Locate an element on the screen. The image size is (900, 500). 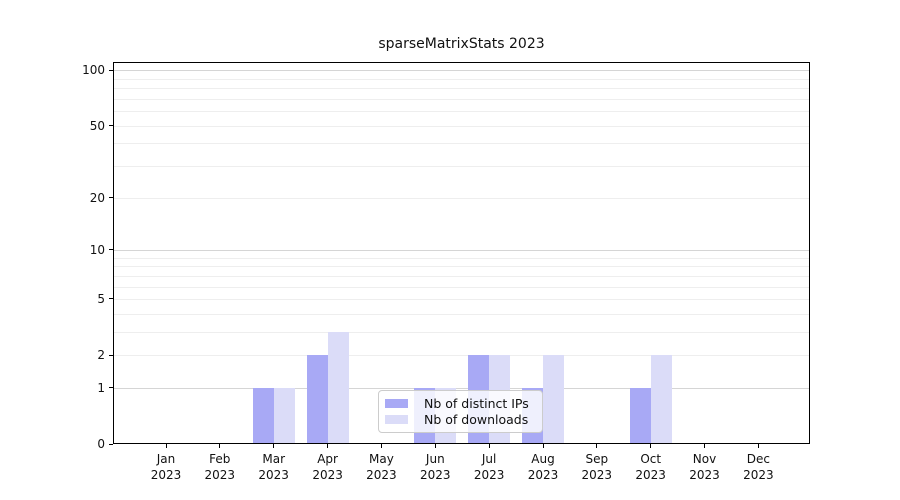
legend-swatch-downloads is located at coordinates (396, 420).